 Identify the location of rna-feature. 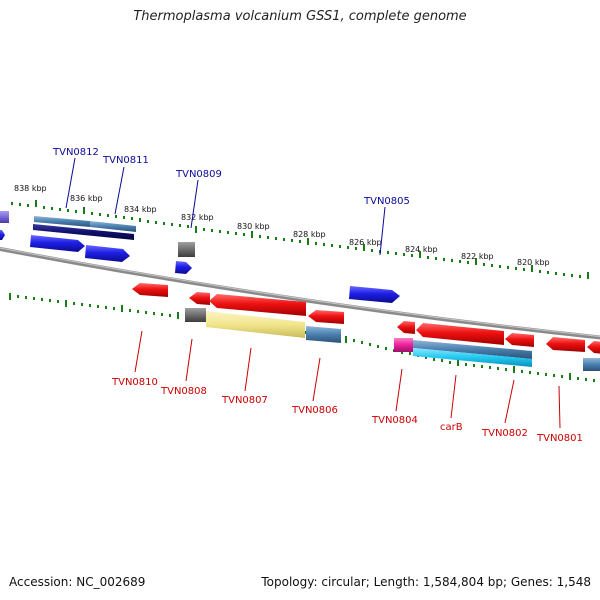
(403, 345).